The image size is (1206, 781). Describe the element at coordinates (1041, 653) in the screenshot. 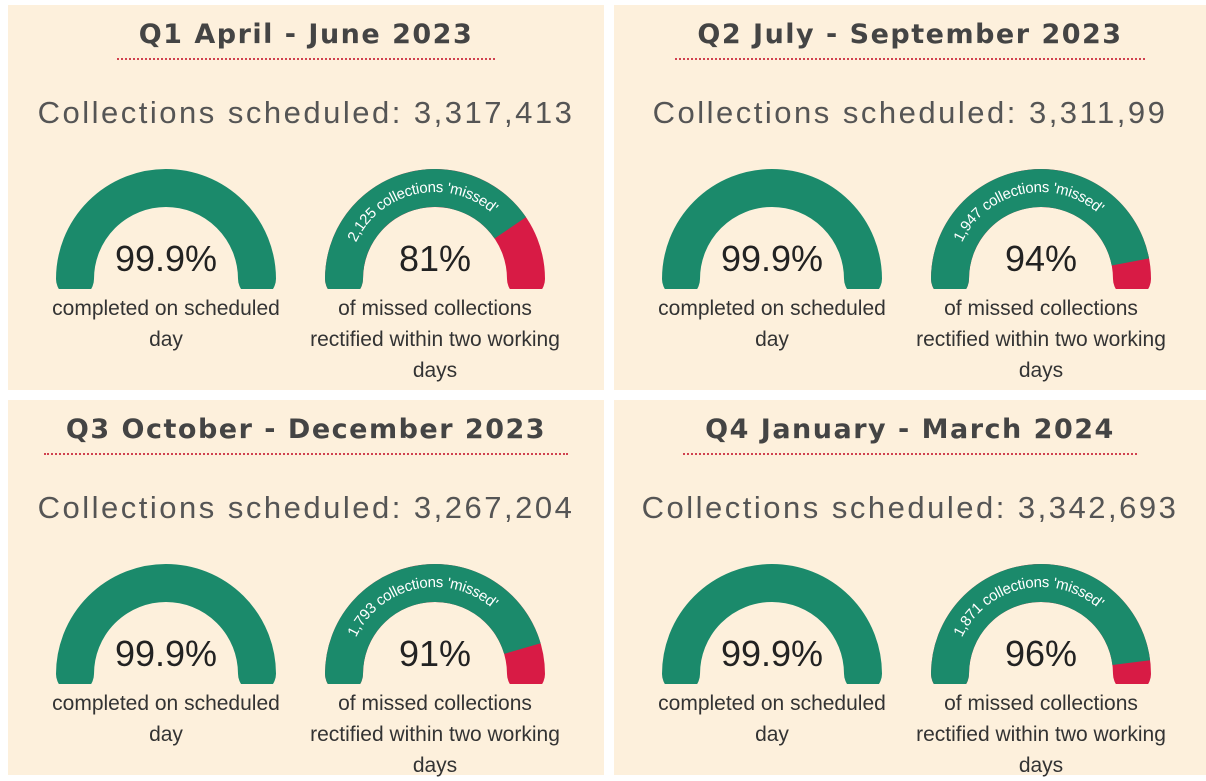

I see `gauge-value-label: 96%` at that location.